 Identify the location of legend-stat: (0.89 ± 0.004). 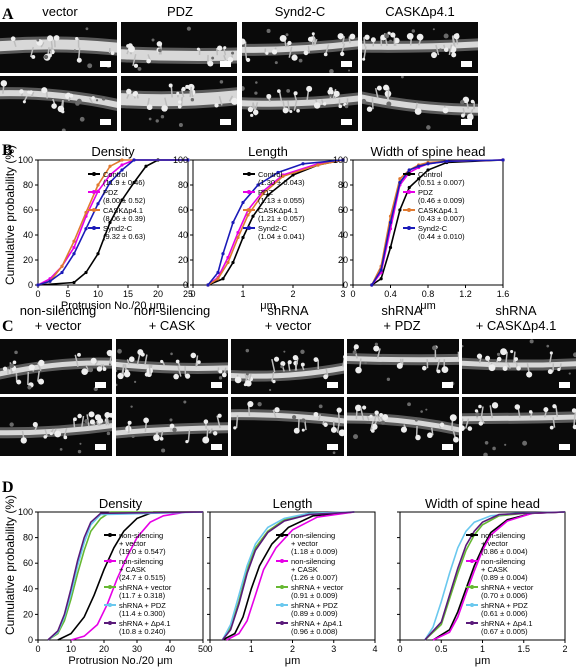
(504, 577).